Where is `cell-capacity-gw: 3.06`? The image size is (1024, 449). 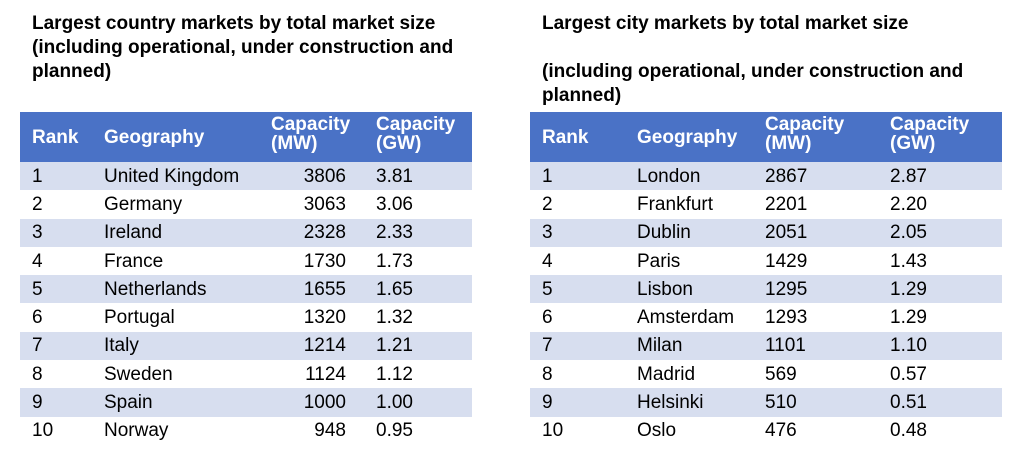 cell-capacity-gw: 3.06 is located at coordinates (418, 204).